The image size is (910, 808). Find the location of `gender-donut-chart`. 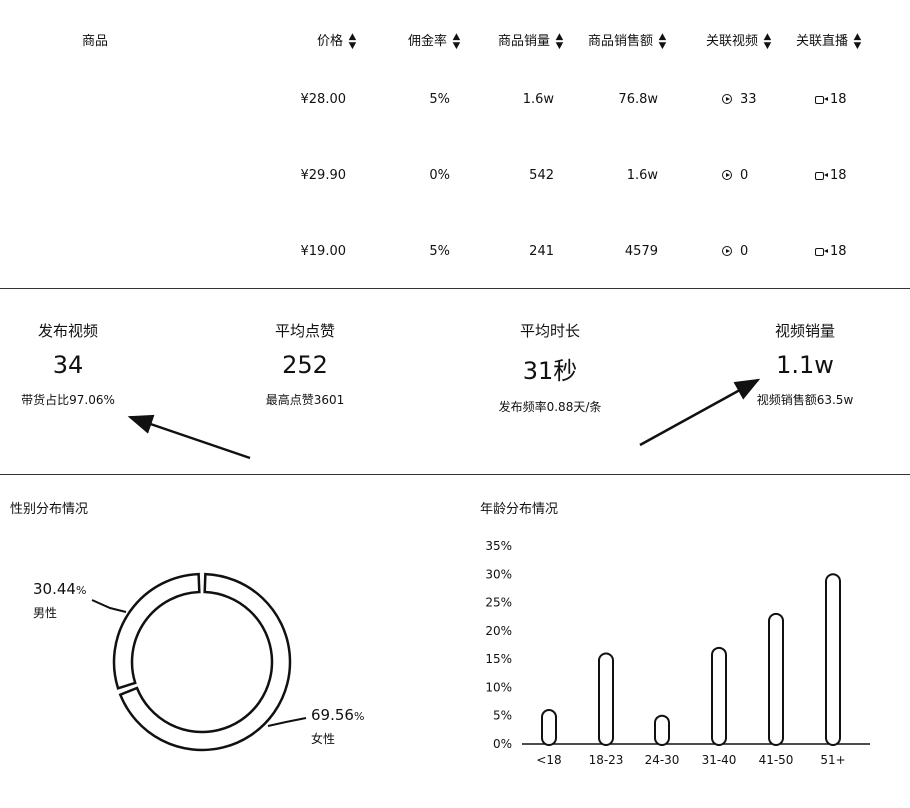

gender-donut-chart is located at coordinates (199, 662).